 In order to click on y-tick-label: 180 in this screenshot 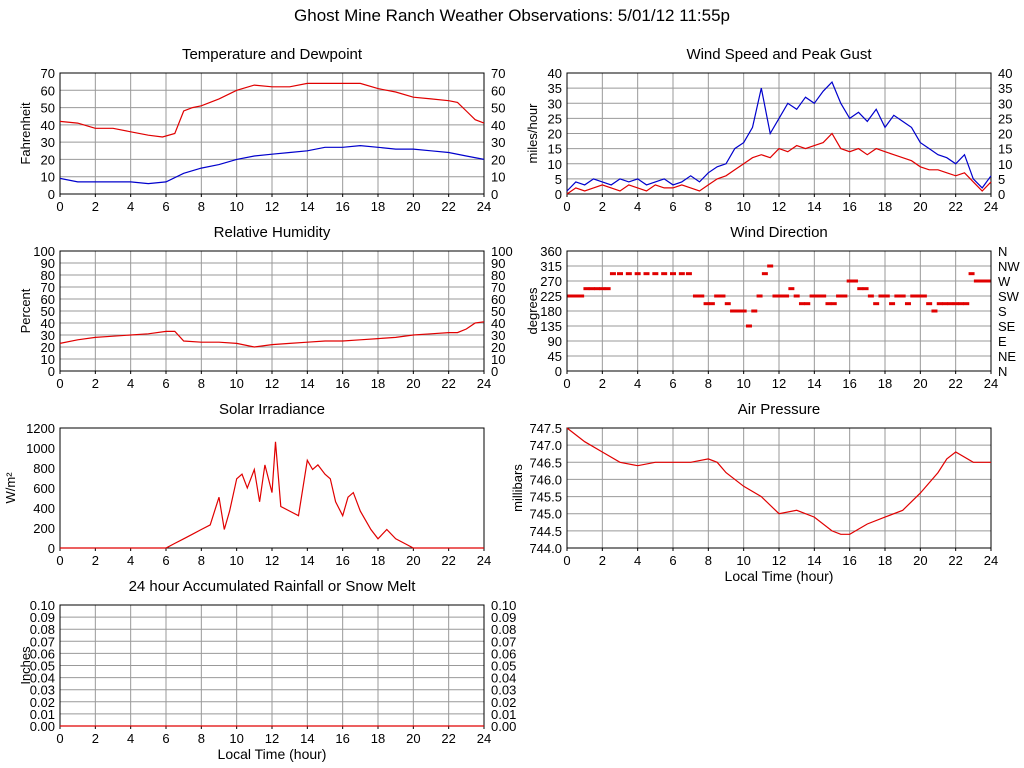, I will do `click(551, 311)`.